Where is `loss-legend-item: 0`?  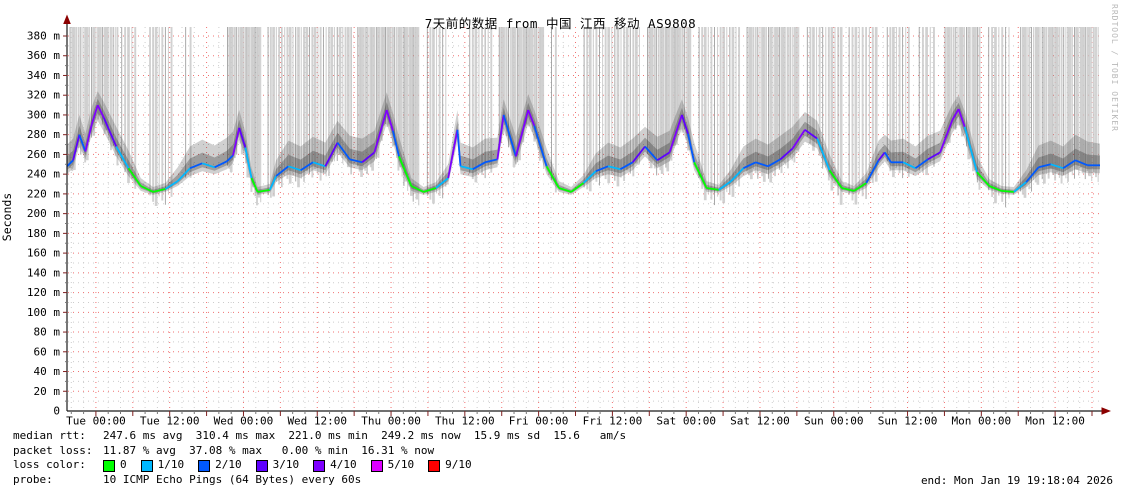
loss-legend-item: 0 is located at coordinates (115, 465).